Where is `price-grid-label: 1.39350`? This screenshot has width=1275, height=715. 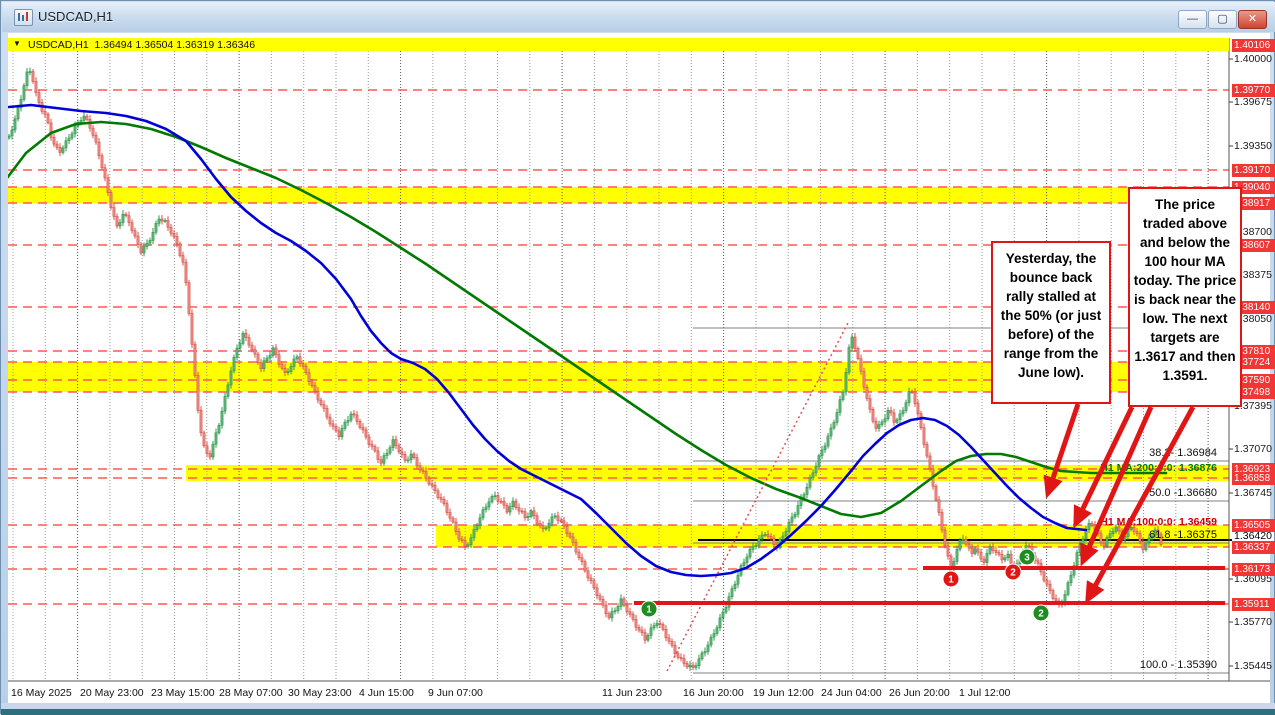 price-grid-label: 1.39350 is located at coordinates (1253, 146).